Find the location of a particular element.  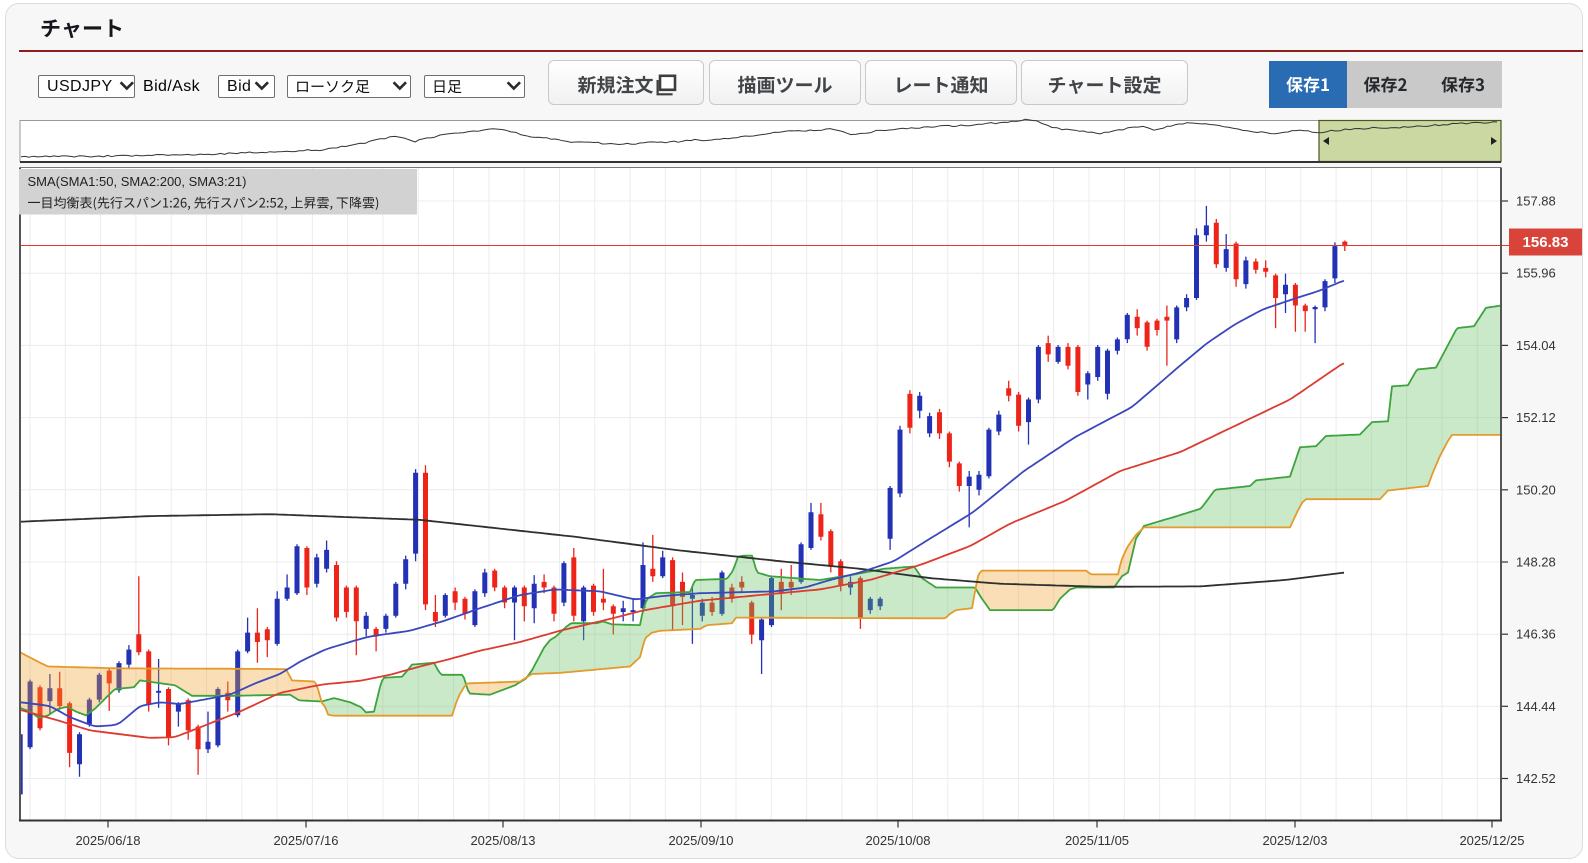

svg-text: 144.44 is located at coordinates (1536, 706).